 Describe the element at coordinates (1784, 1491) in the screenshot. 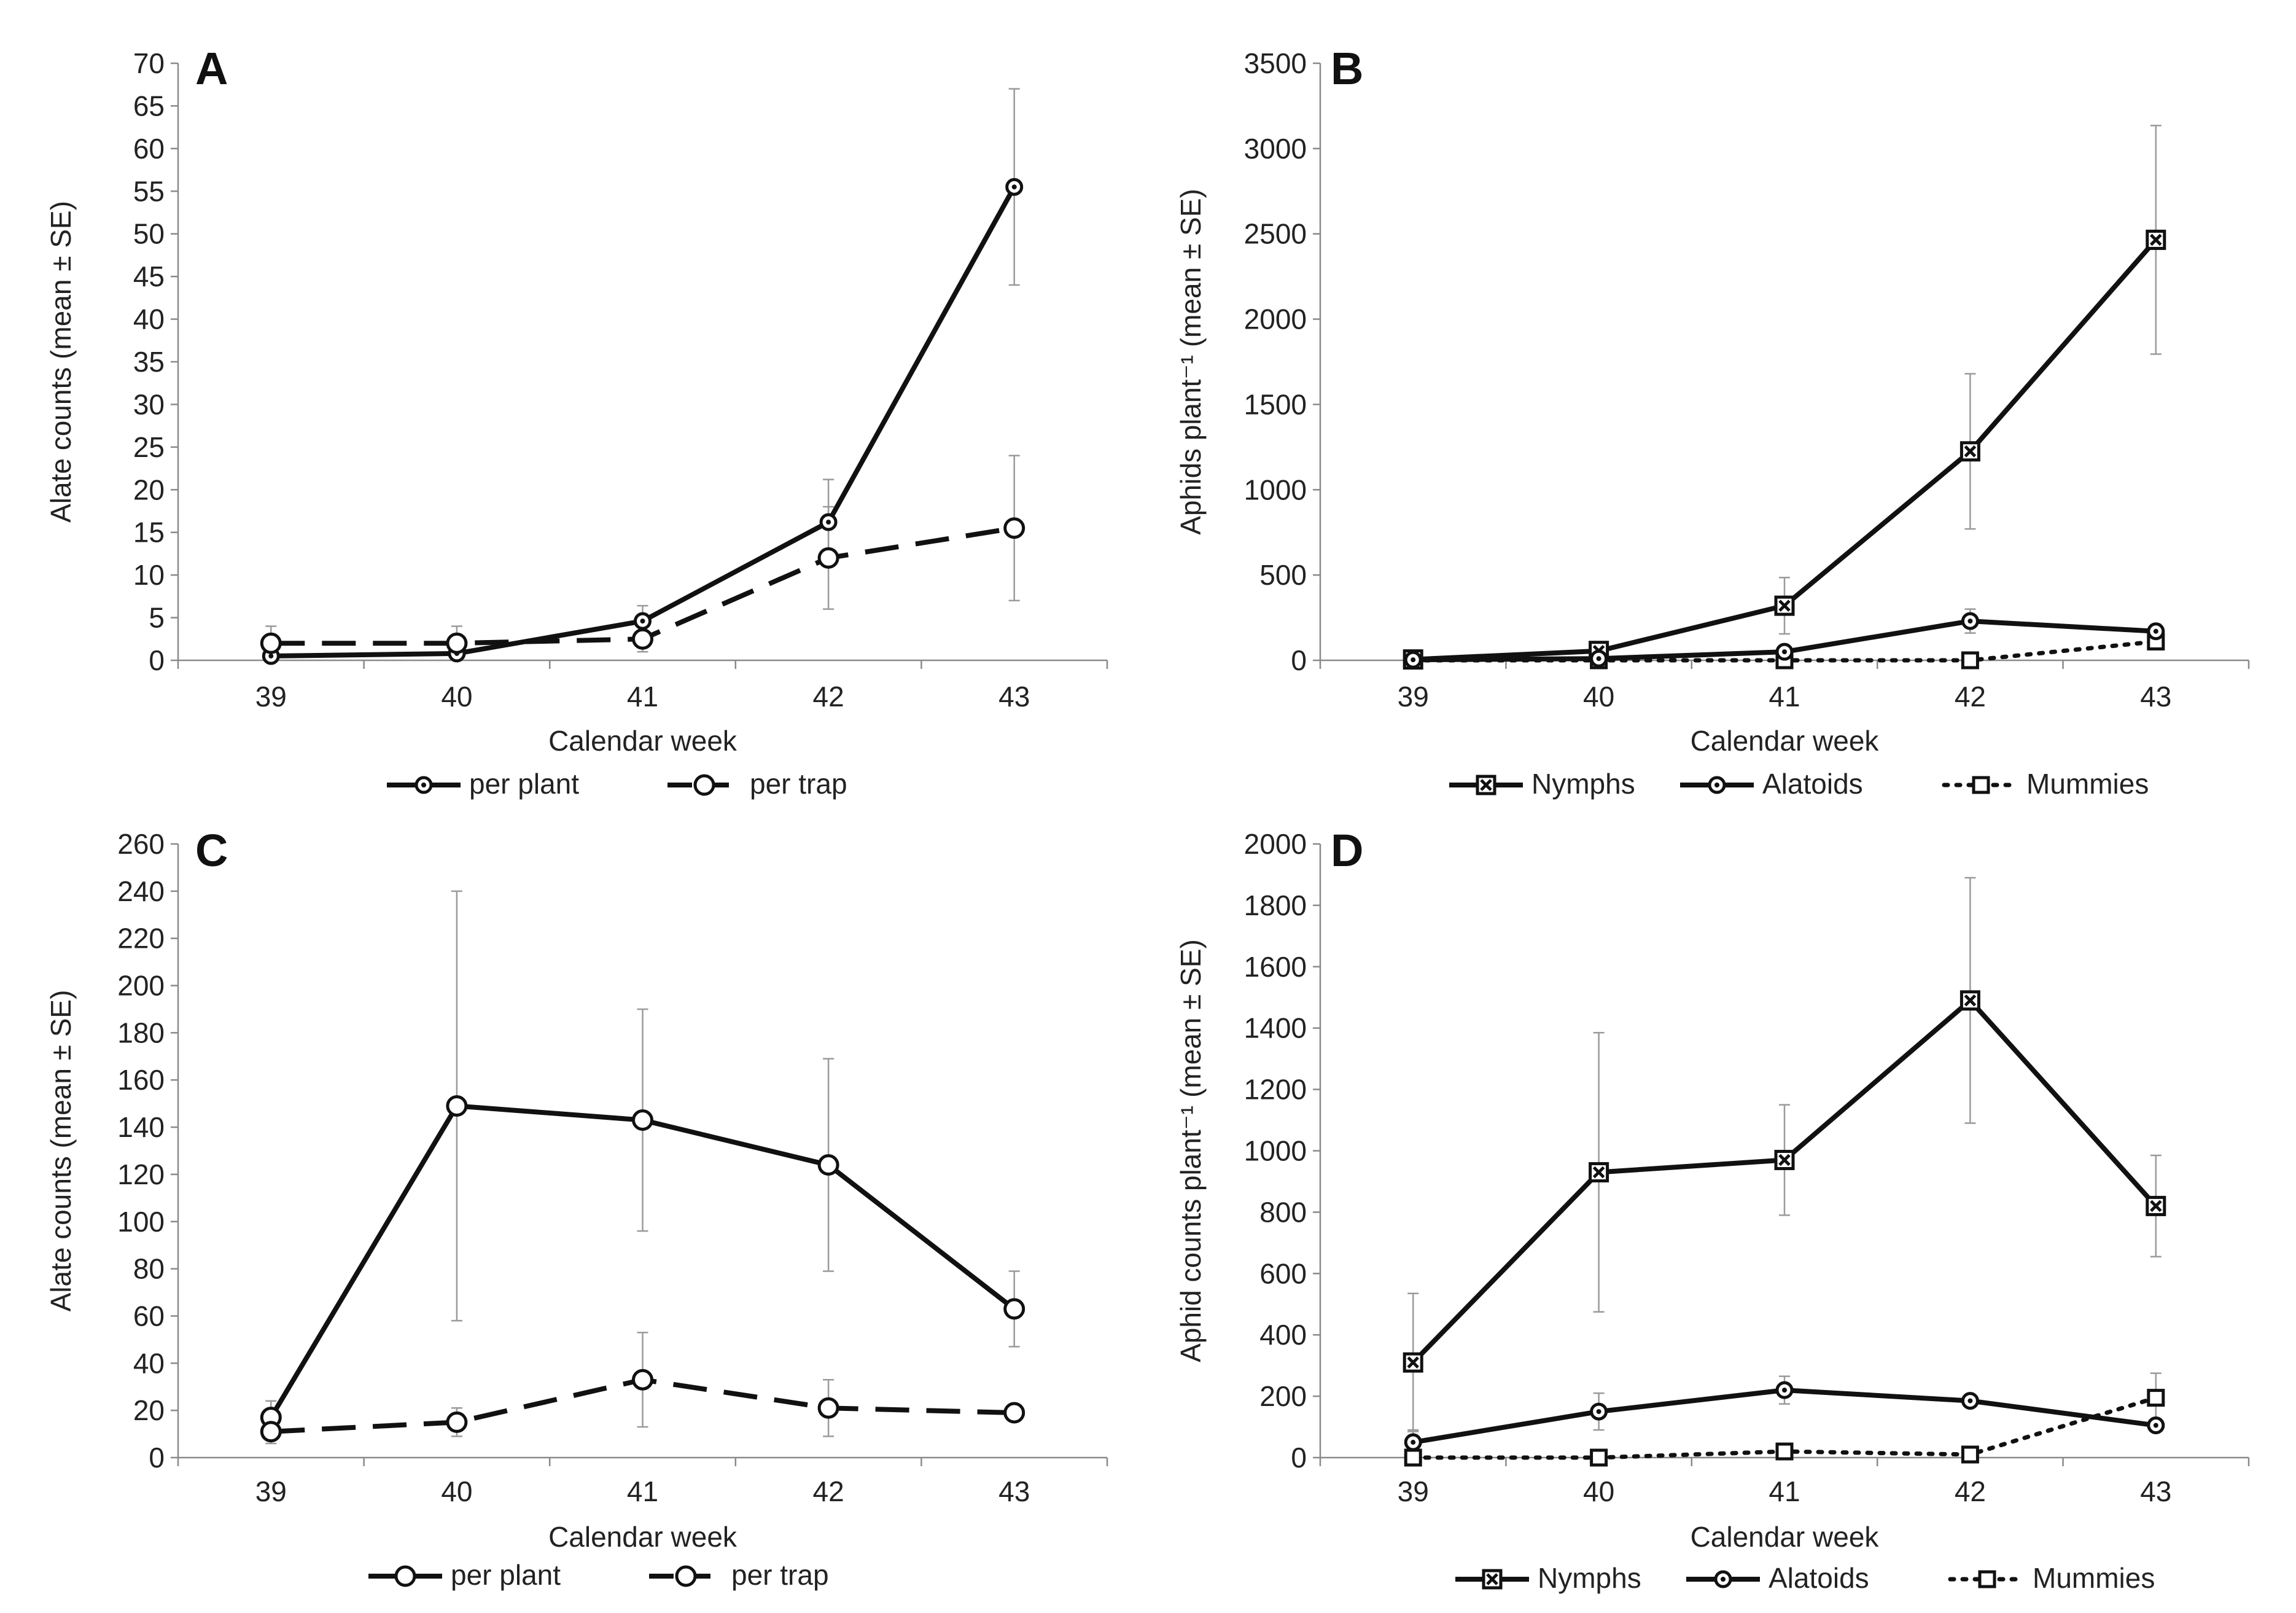

I see `panel-d-x-tick-label: 41` at that location.